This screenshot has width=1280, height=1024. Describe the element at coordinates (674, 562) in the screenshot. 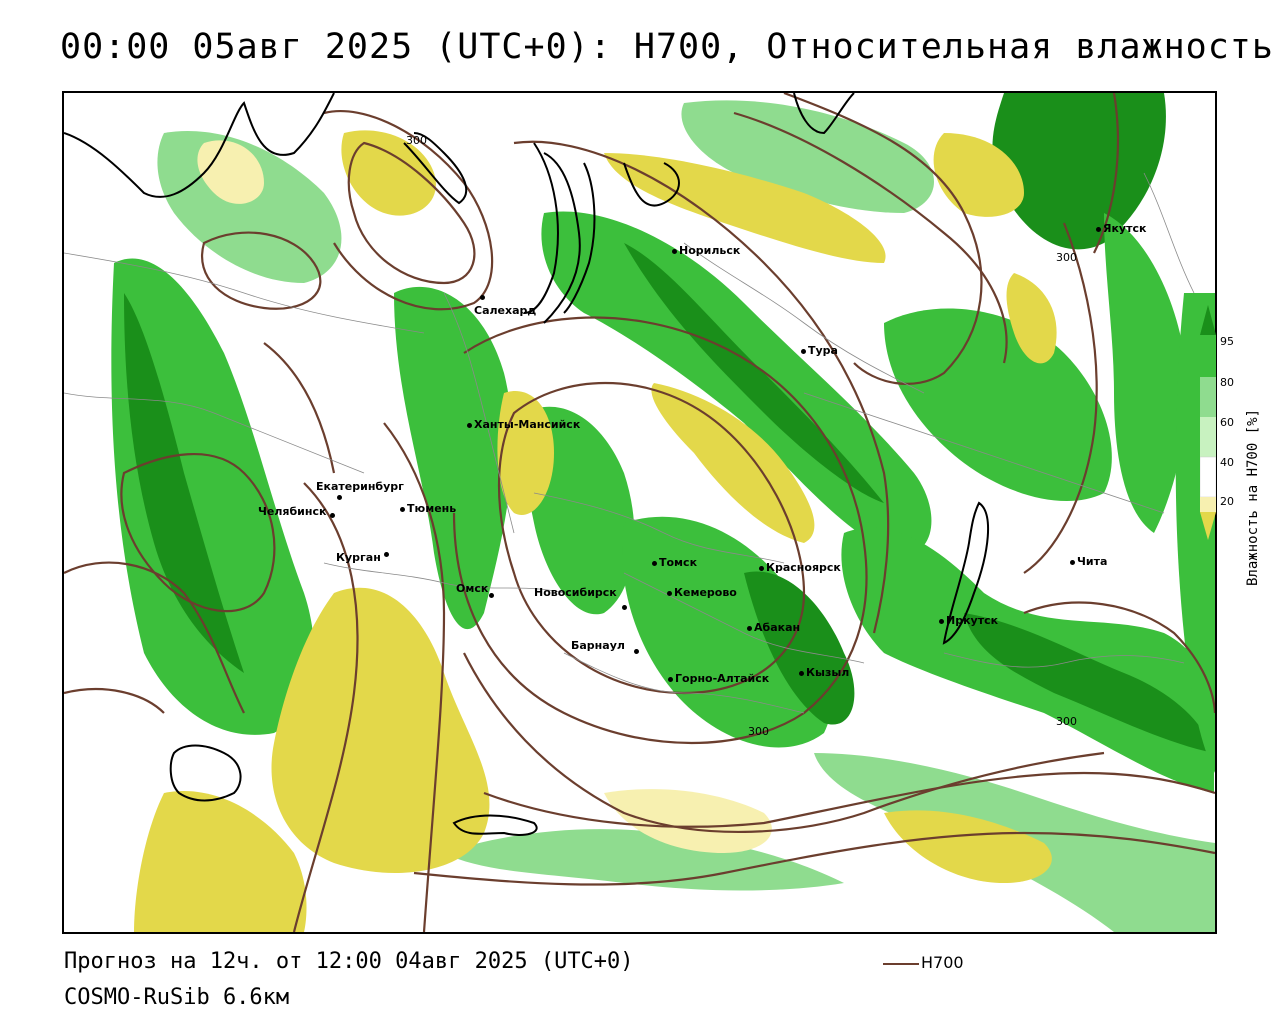

I see `city-tomsk: Томск` at that location.